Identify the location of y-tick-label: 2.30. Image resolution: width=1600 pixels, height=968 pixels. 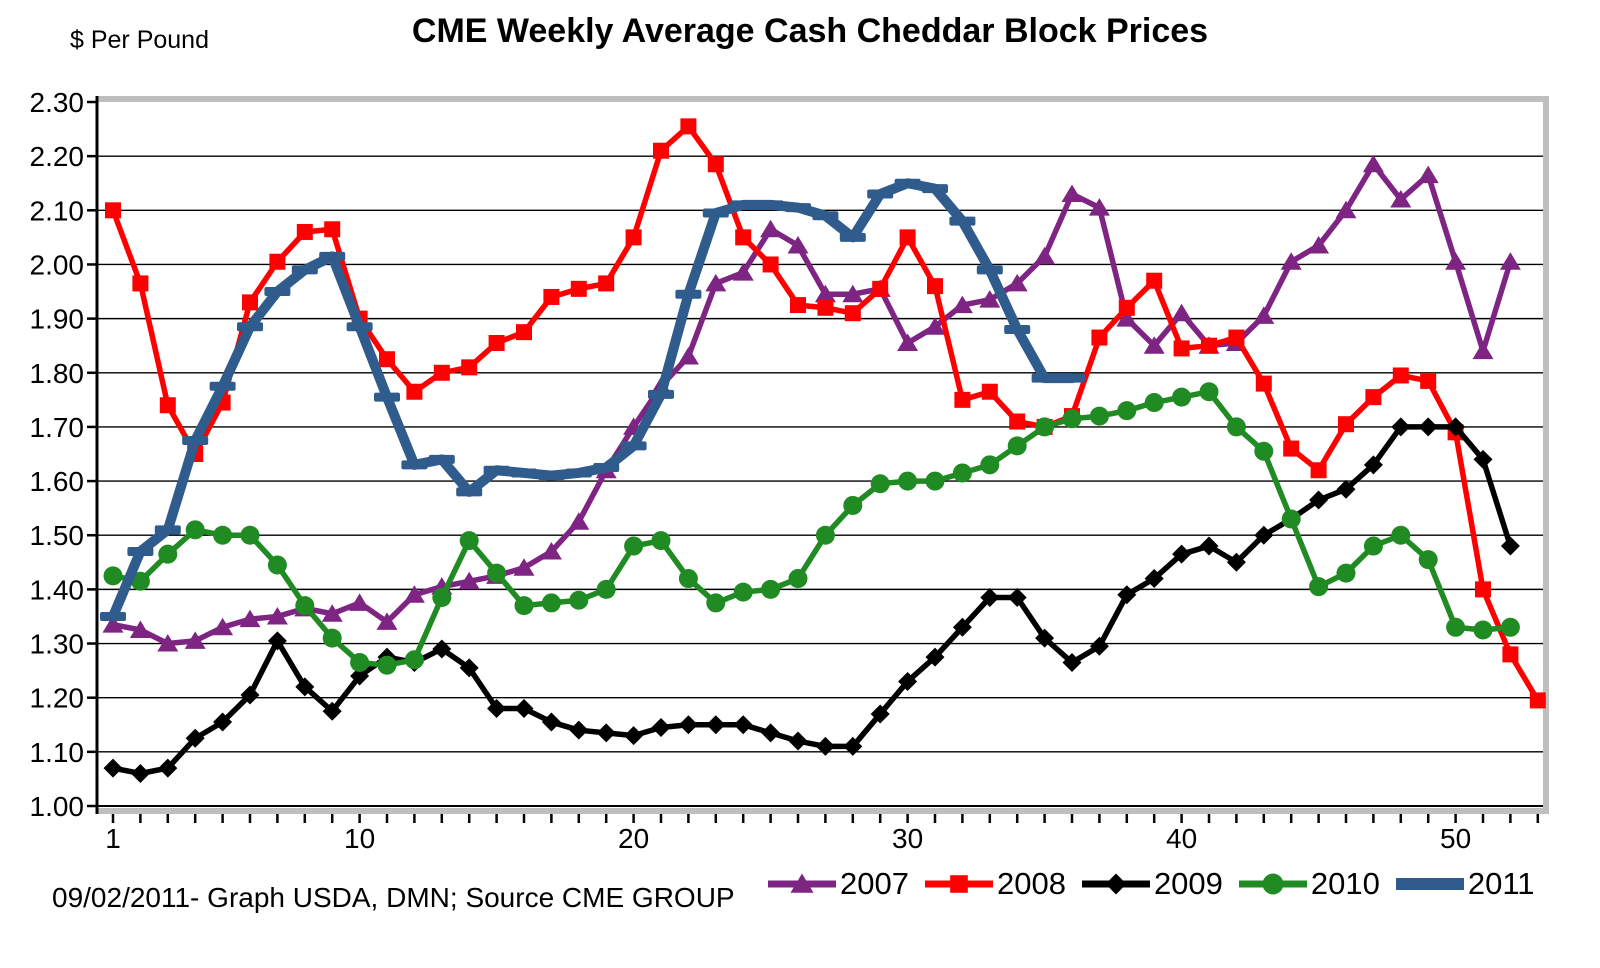
(57, 102).